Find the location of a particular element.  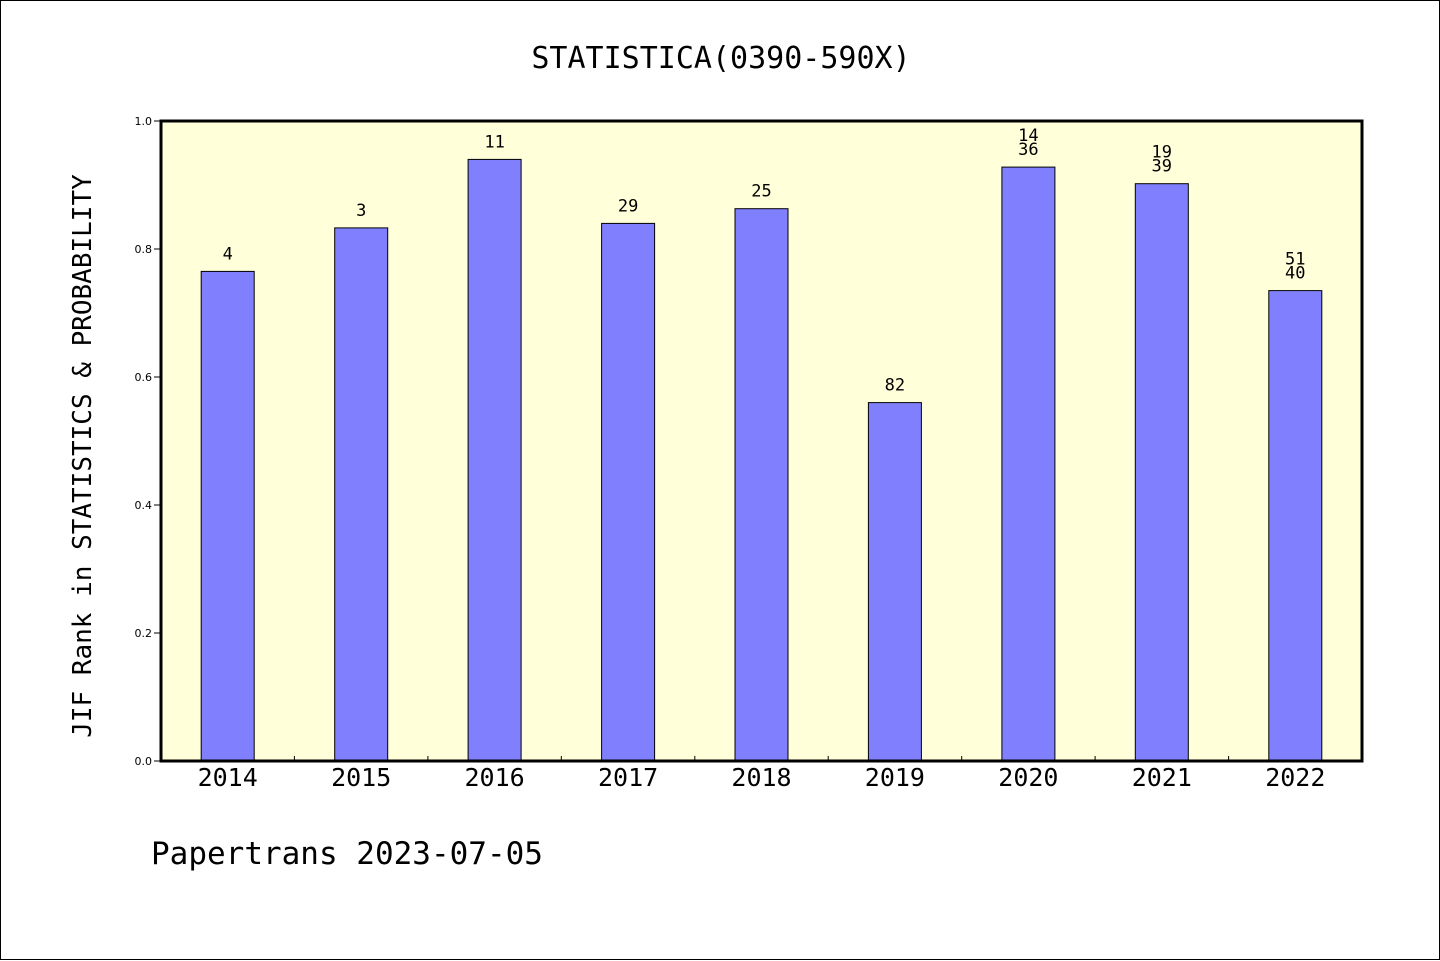

x-tick-label-2021: 2021 is located at coordinates (1162, 777).